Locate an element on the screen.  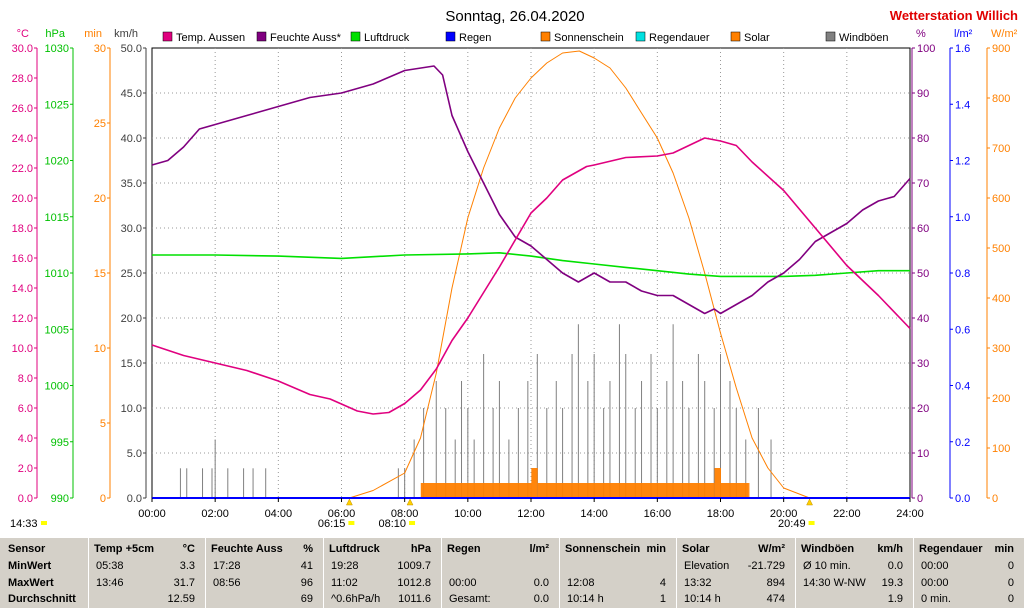
right-axis-tick-label: 400 is located at coordinates (1001, 299).